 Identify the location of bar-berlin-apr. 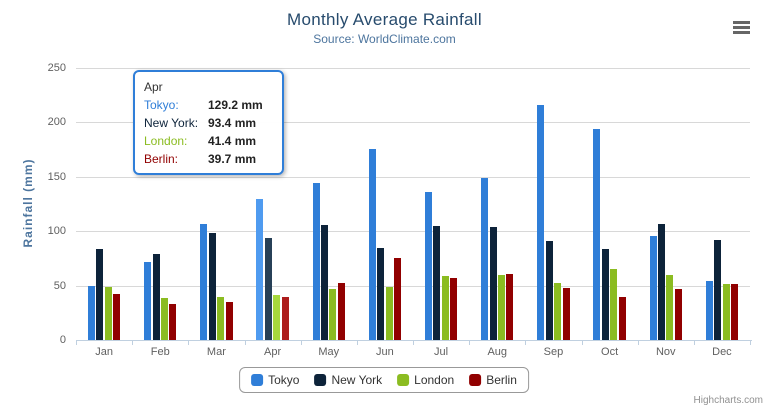
(285, 318).